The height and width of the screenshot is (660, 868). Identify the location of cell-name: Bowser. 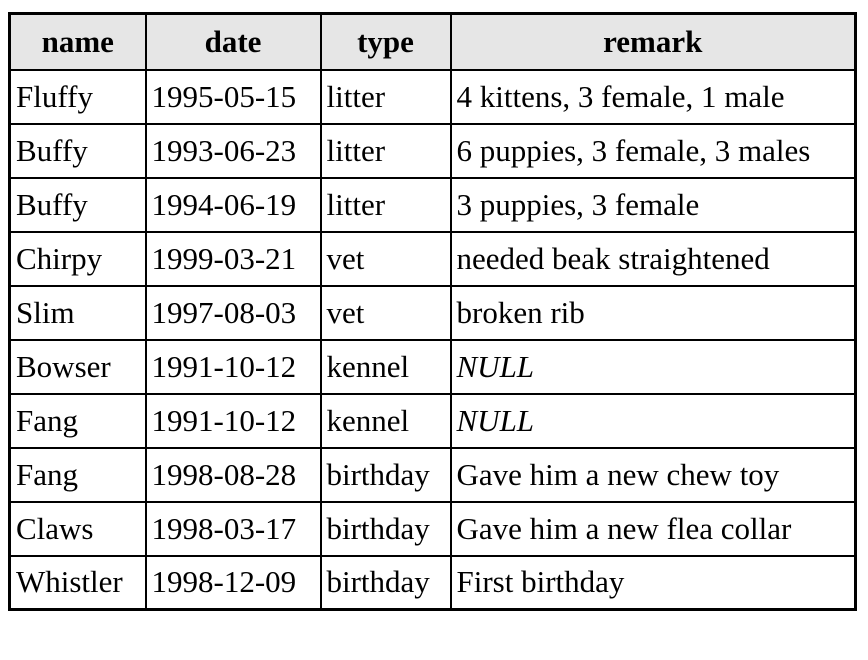
(77, 366).